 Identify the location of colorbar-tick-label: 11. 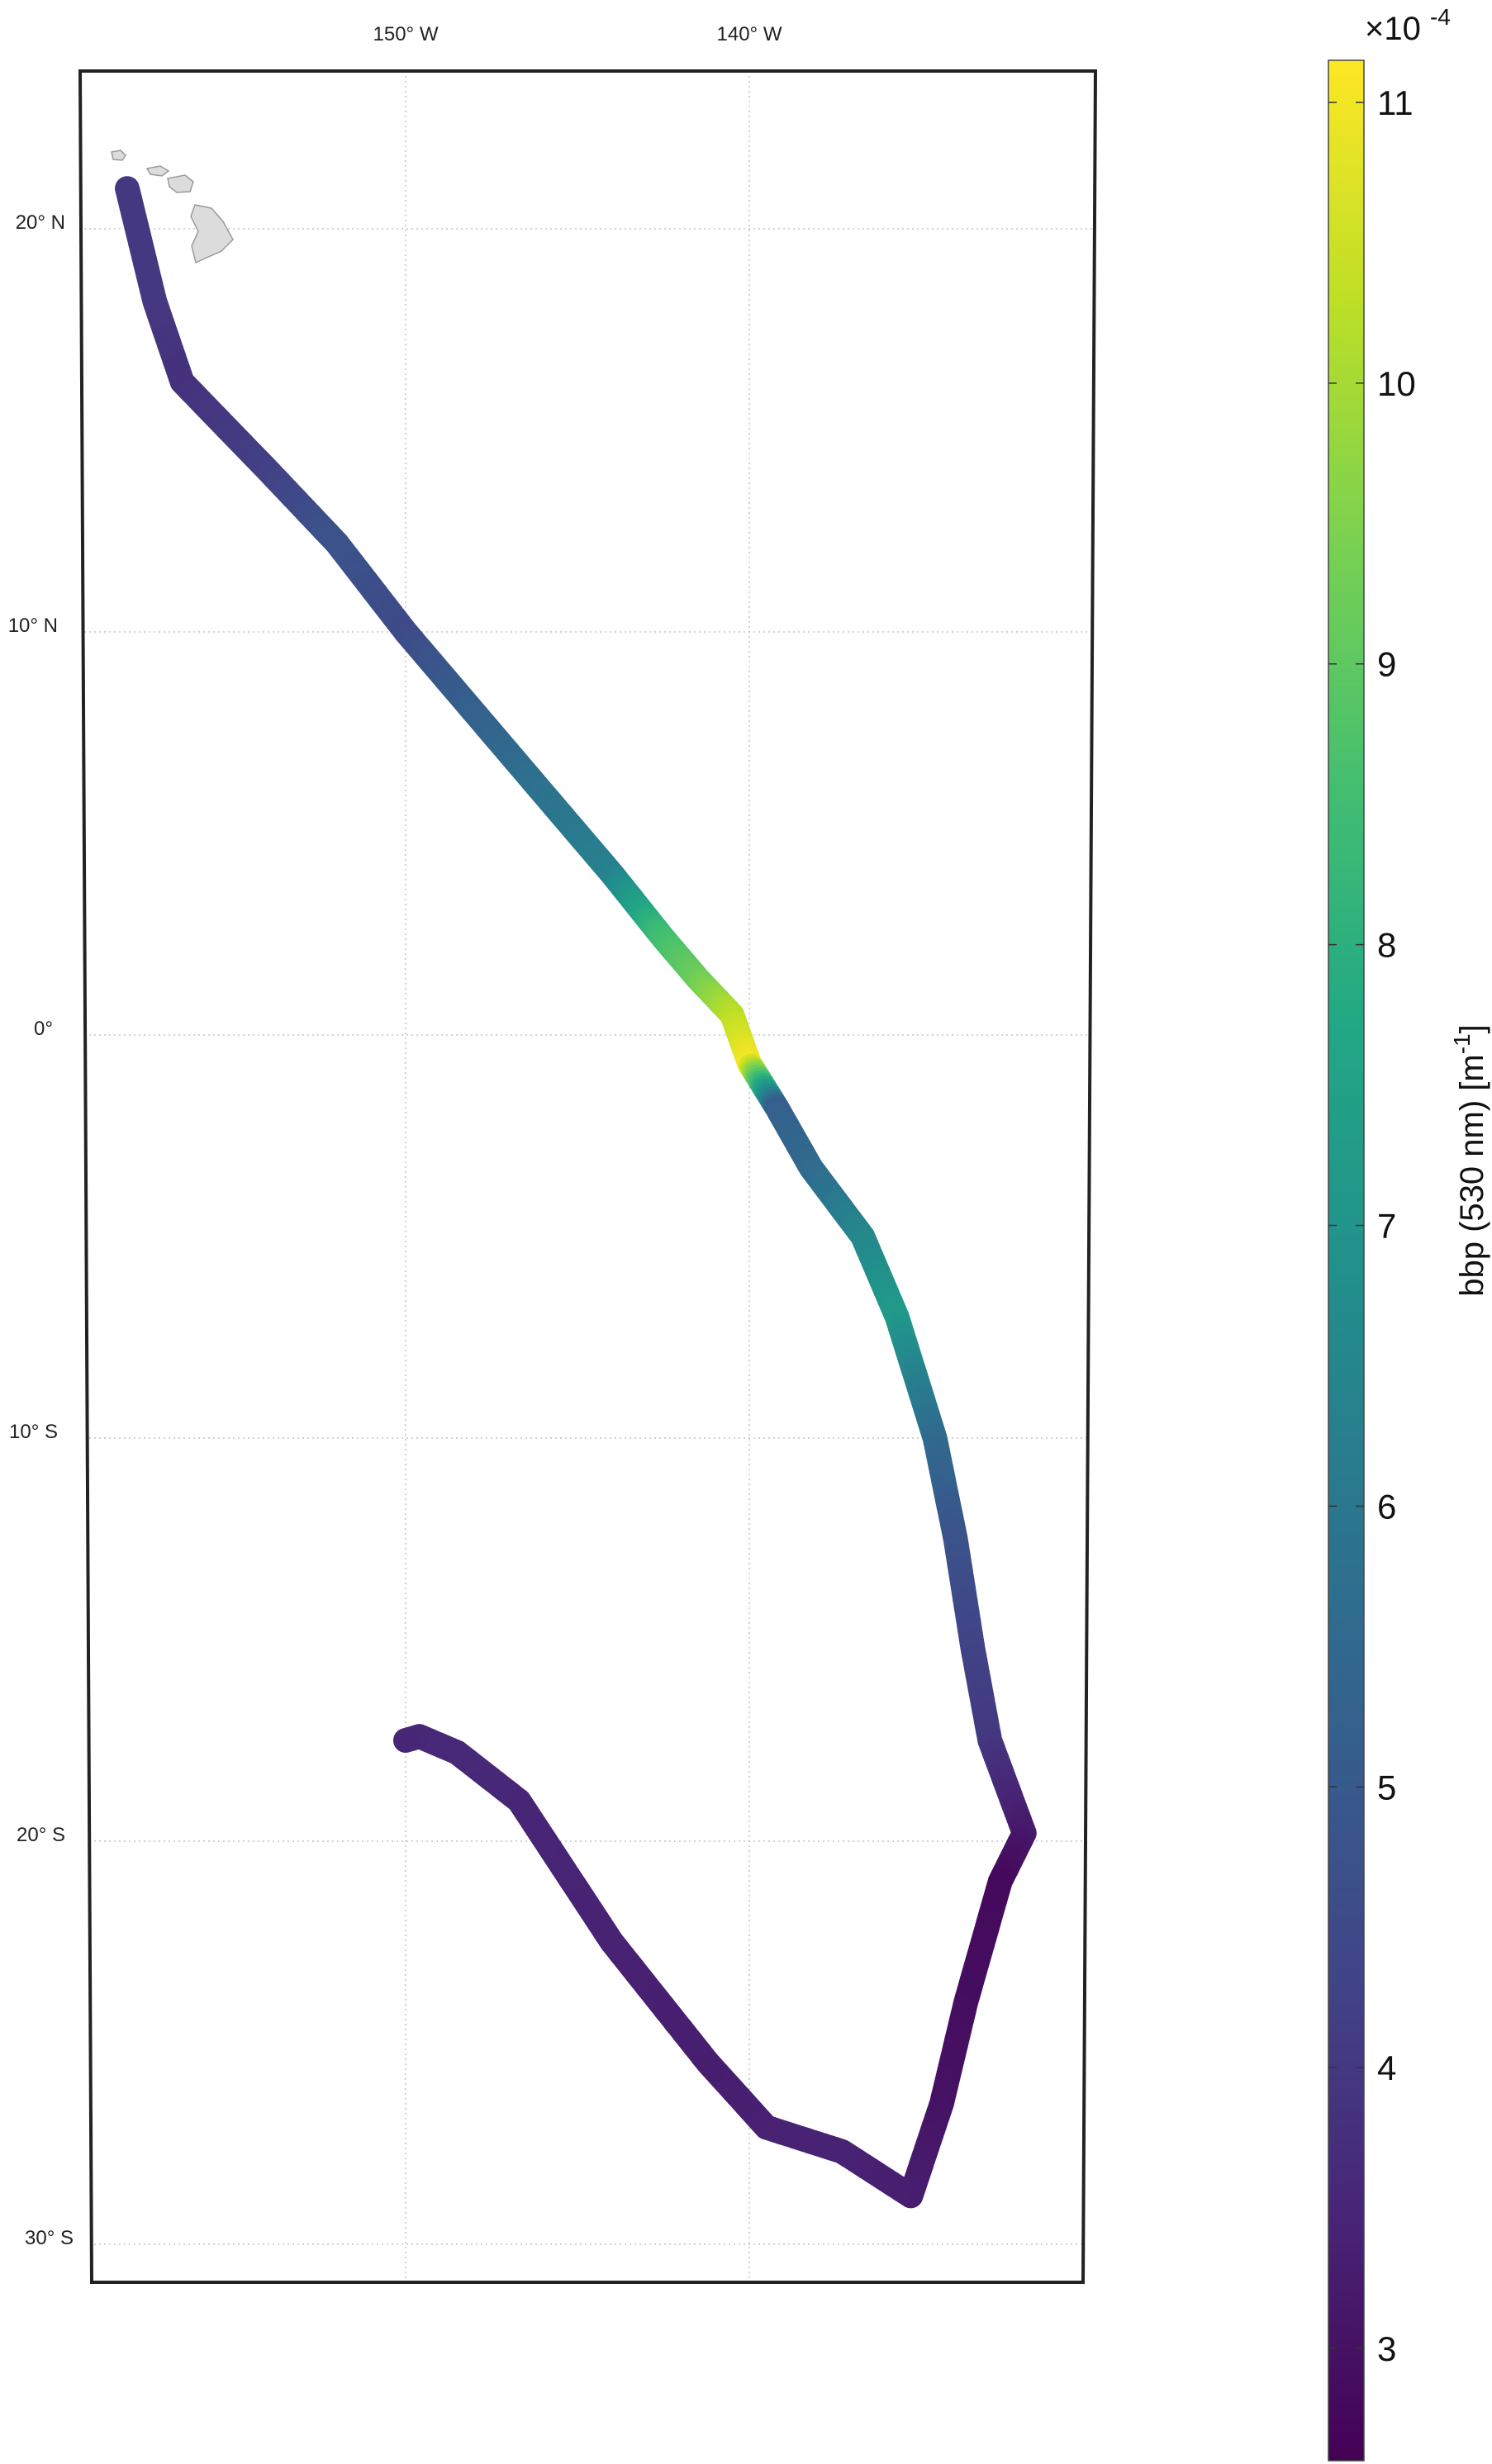
(1395, 102).